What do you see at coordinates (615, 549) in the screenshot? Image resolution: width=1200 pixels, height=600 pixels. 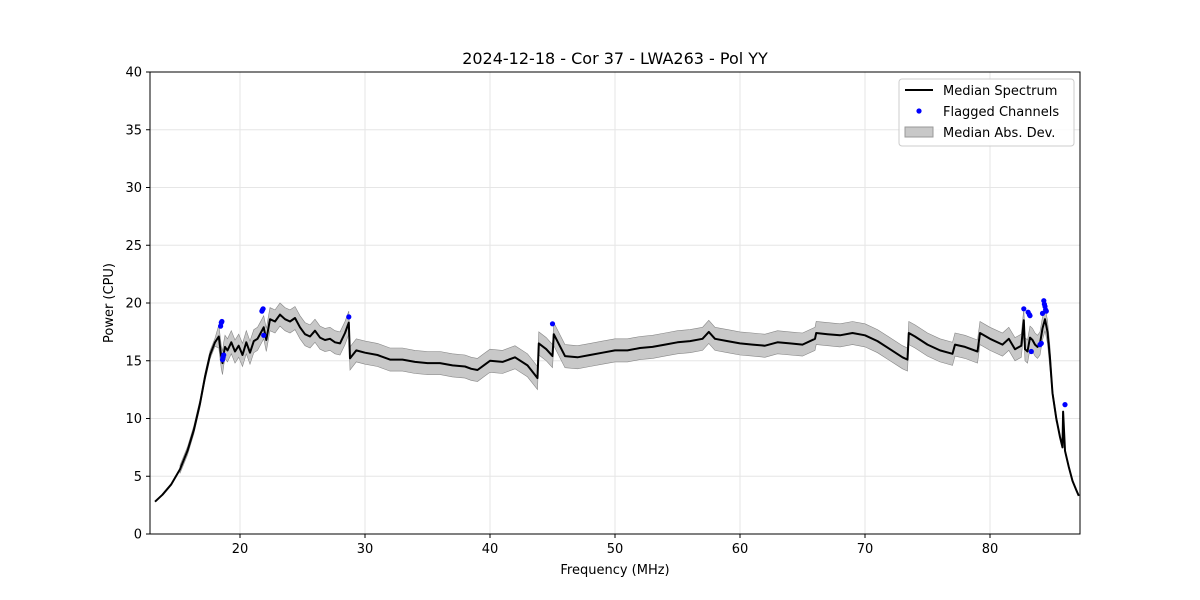 I see `x-tick-label: 50` at bounding box center [615, 549].